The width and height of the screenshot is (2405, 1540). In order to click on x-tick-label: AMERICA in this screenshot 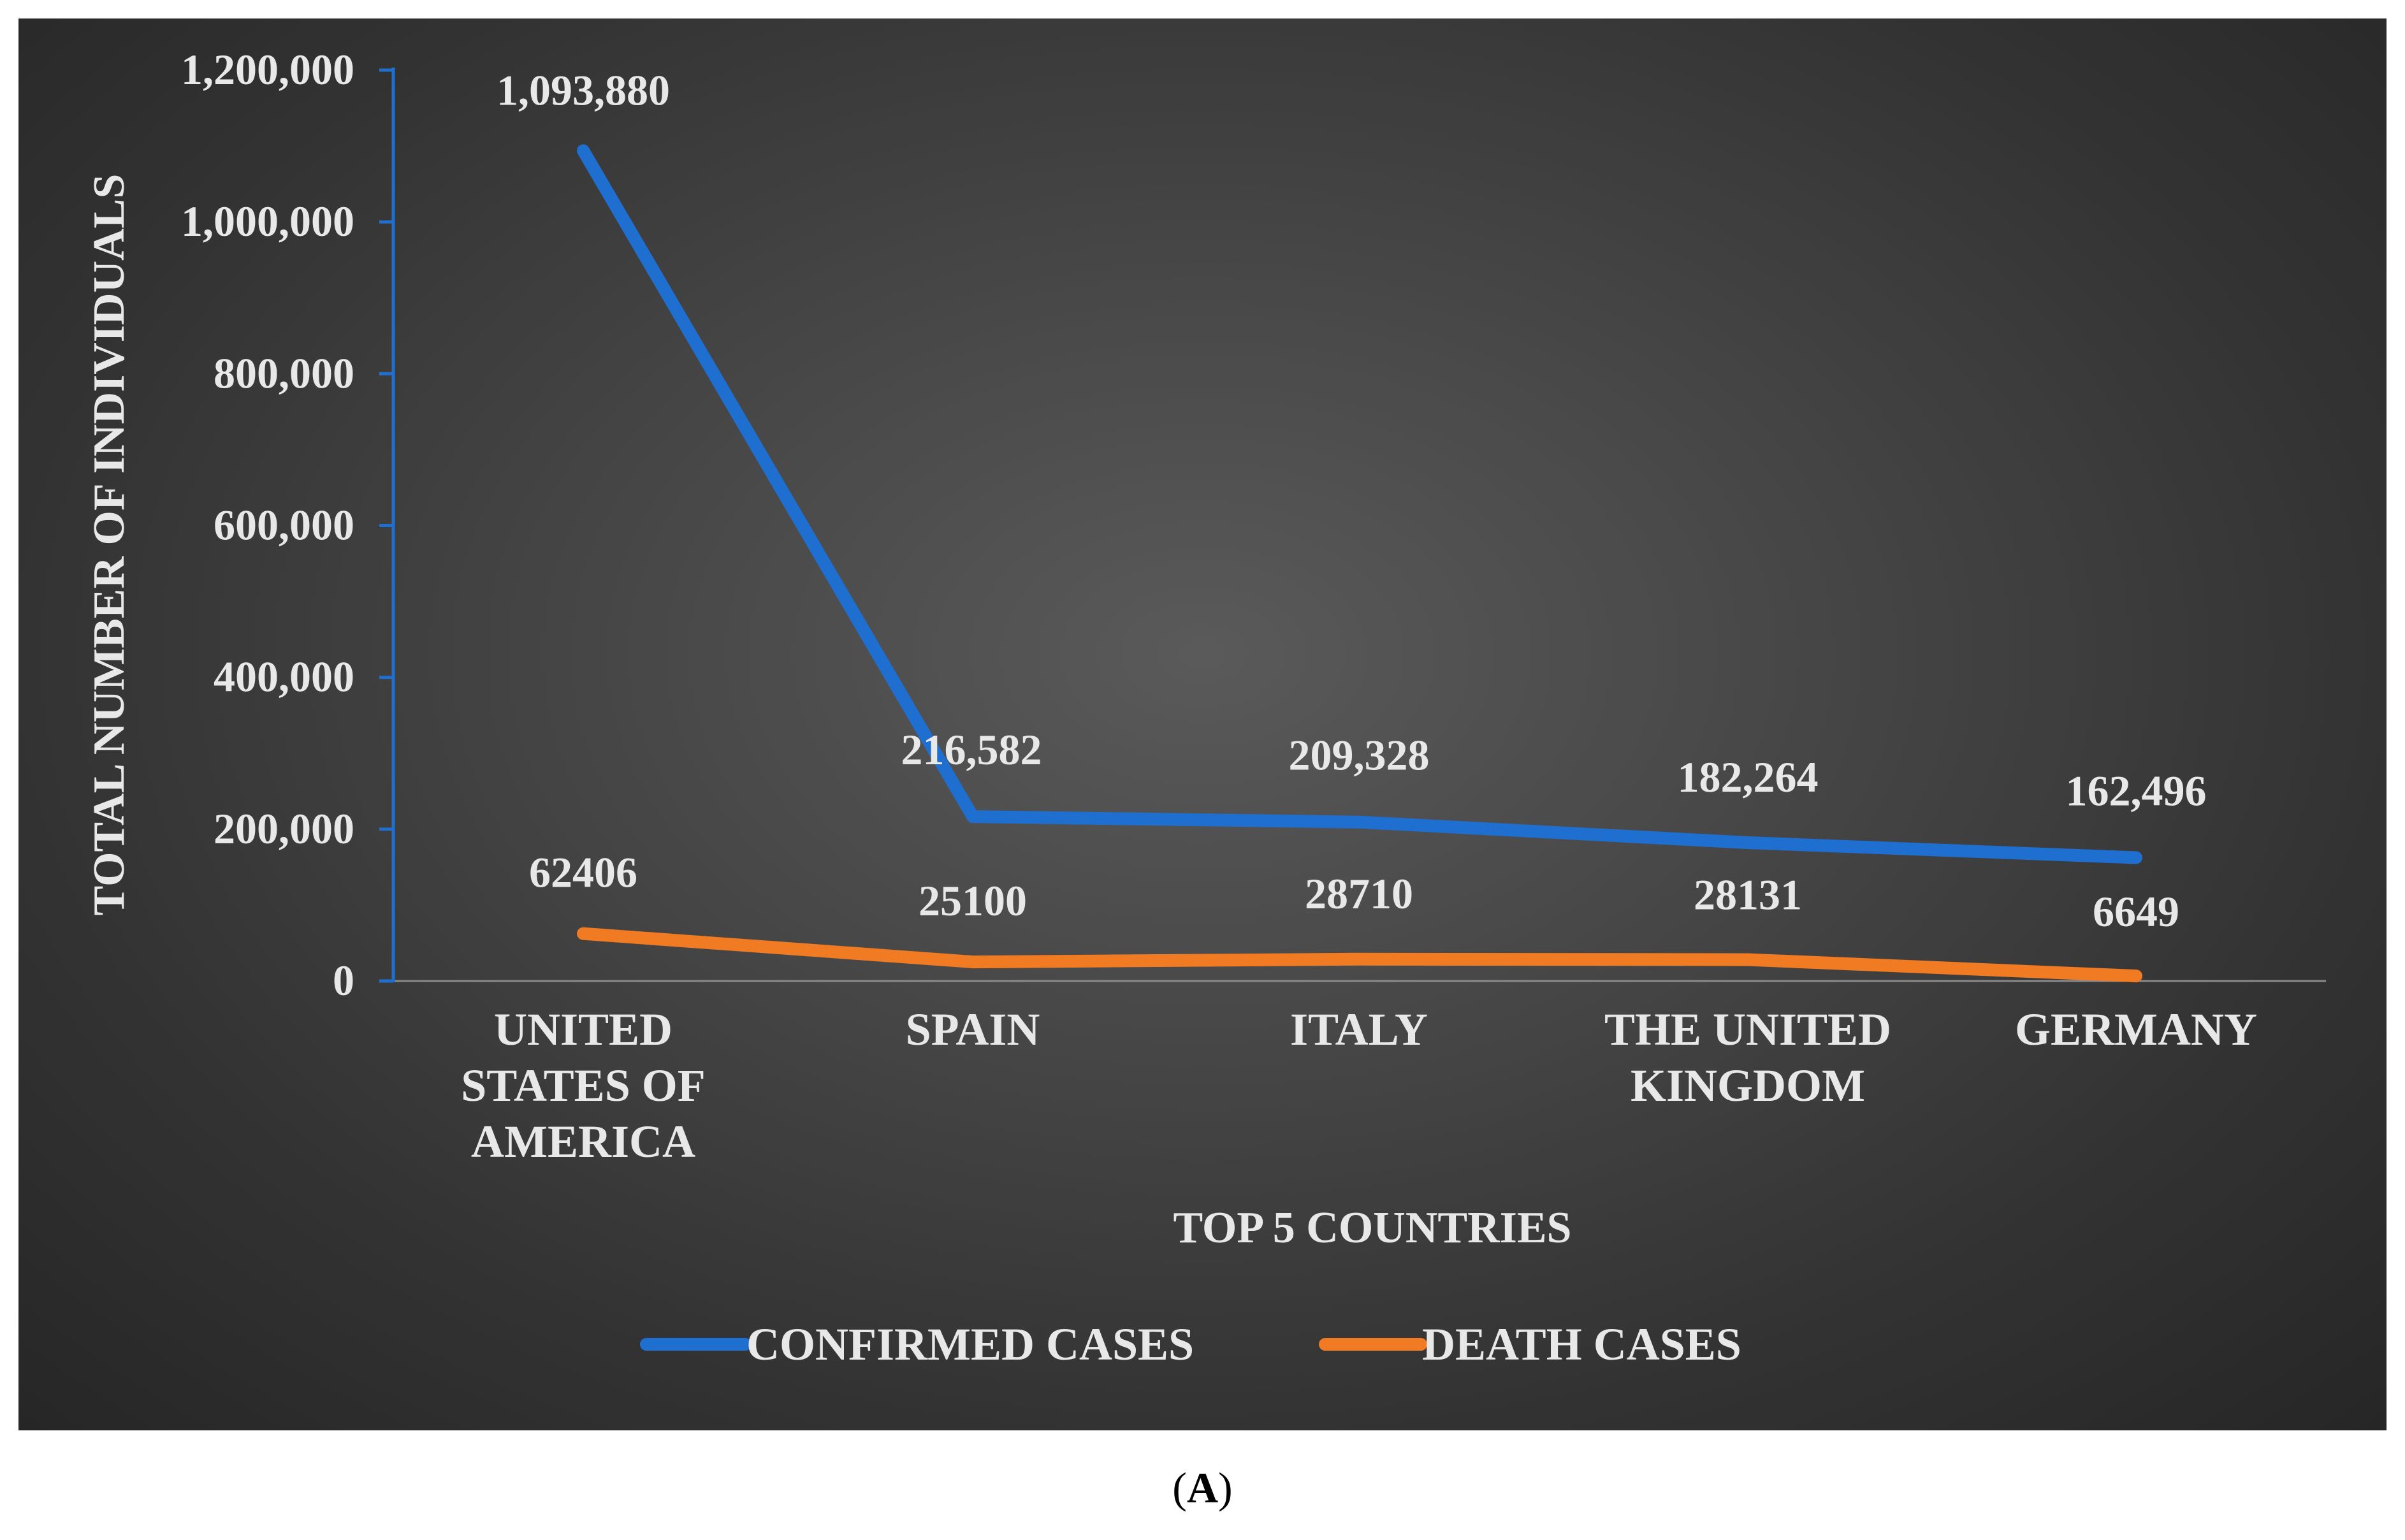, I will do `click(583, 1141)`.